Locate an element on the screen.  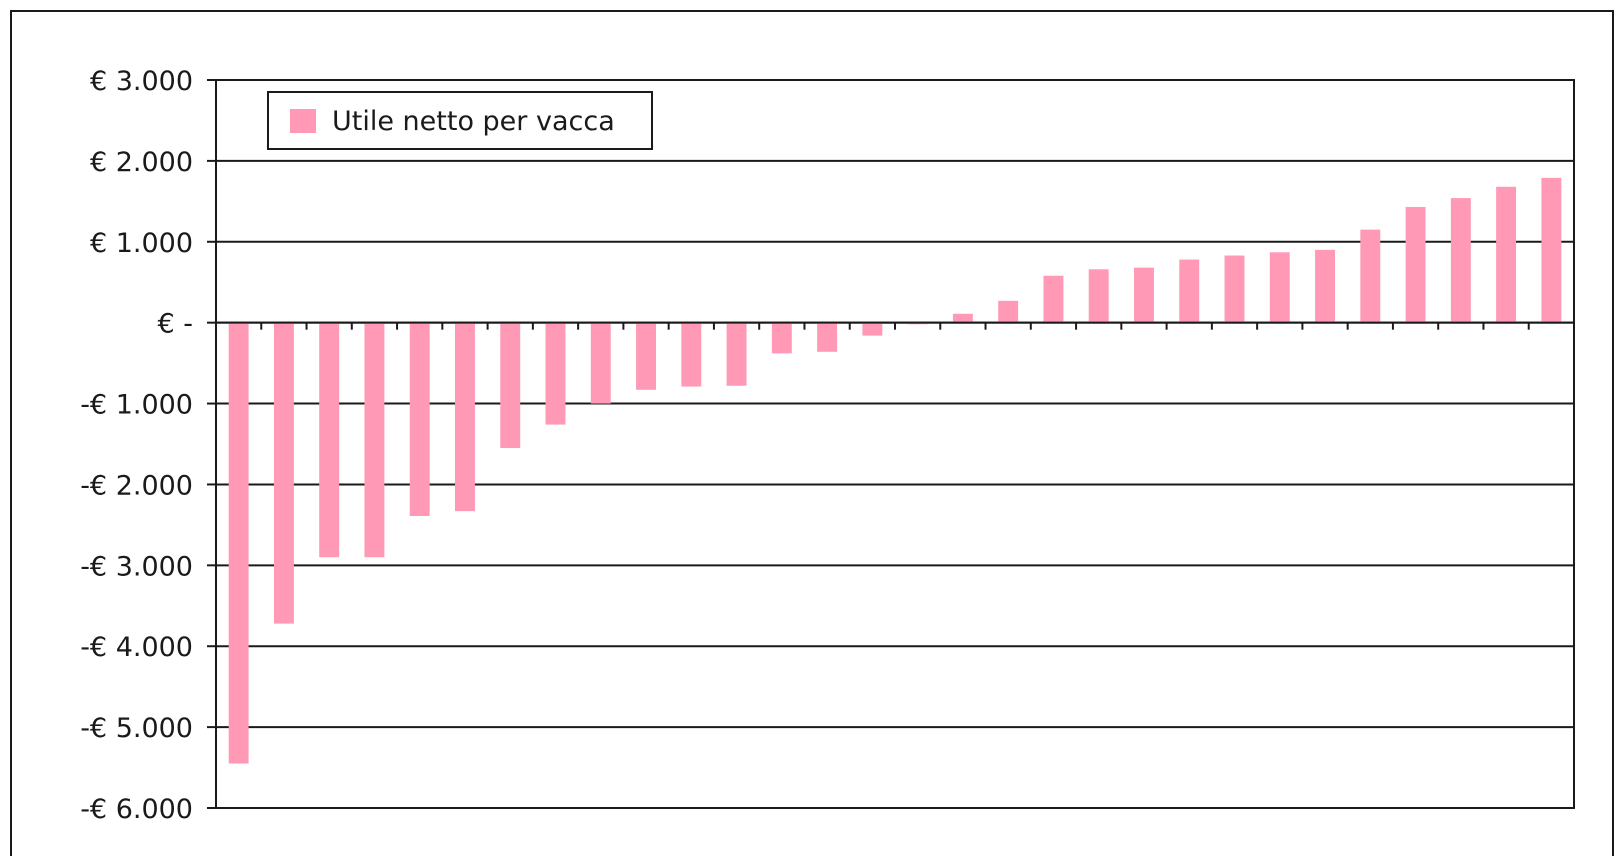
y-tick-label: -€ 6.000 is located at coordinates (136, 809).